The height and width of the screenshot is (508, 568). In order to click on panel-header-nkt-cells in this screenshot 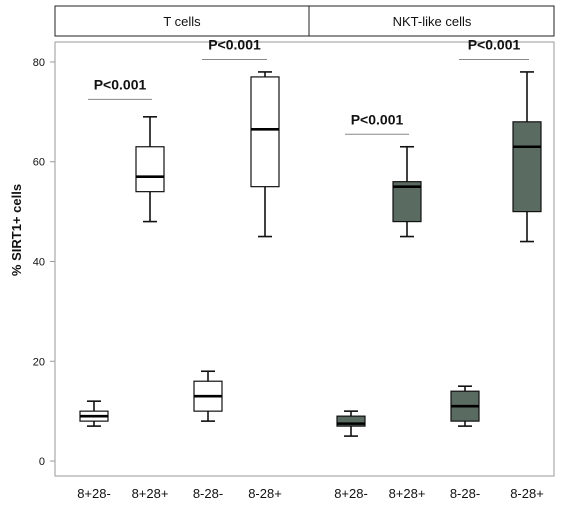, I will do `click(431, 21)`.